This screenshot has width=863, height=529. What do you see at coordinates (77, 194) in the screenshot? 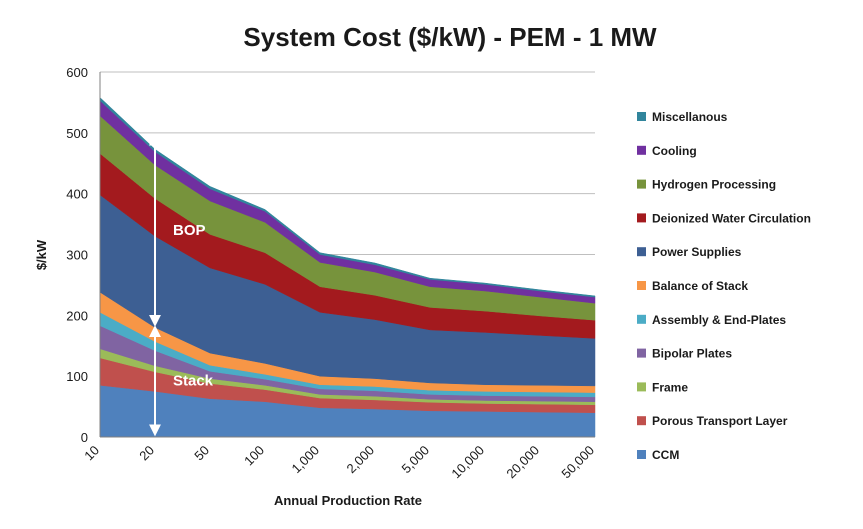
I see `y-tick-label: 400` at bounding box center [77, 194].